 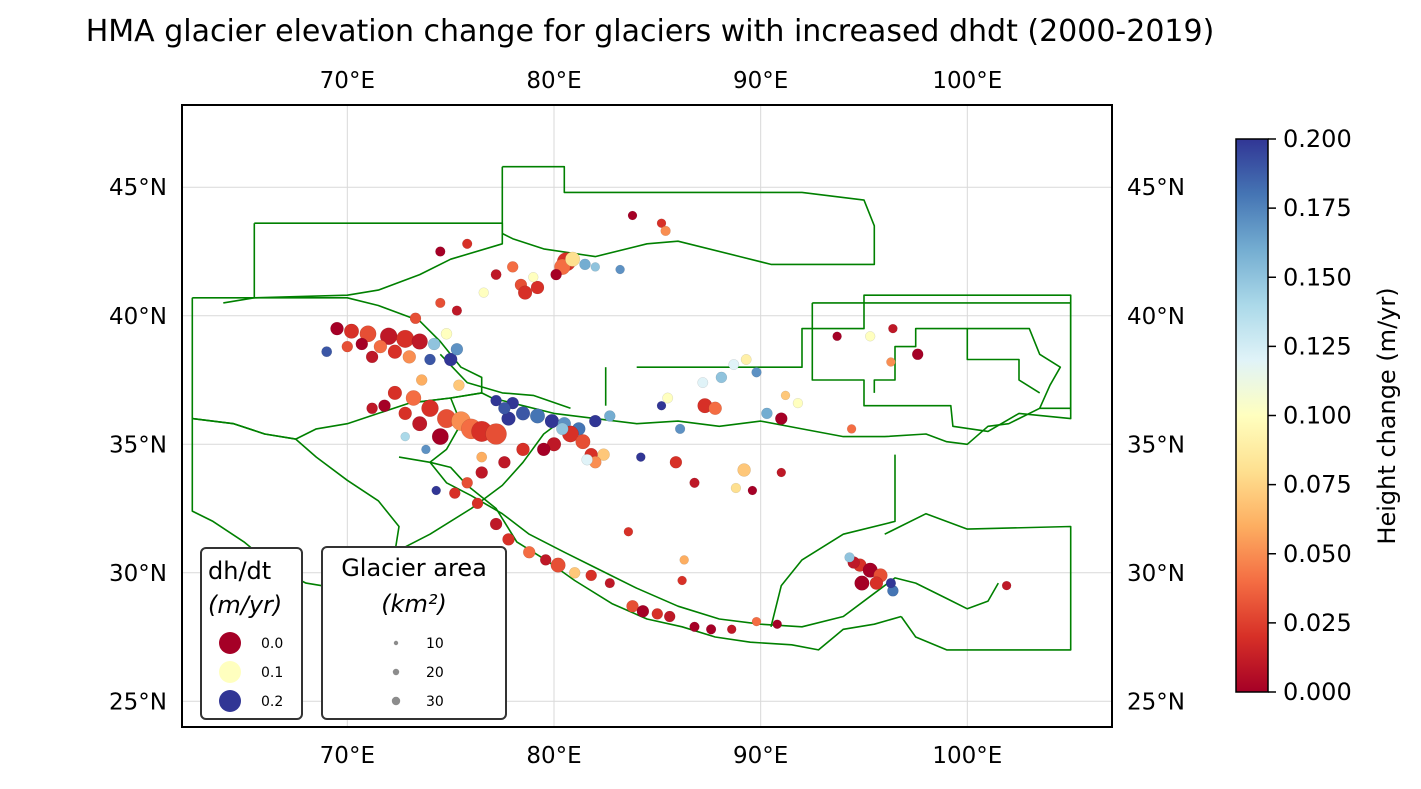 What do you see at coordinates (1387, 415) in the screenshot?
I see `colorbar-label: Height change (m/yr)` at bounding box center [1387, 415].